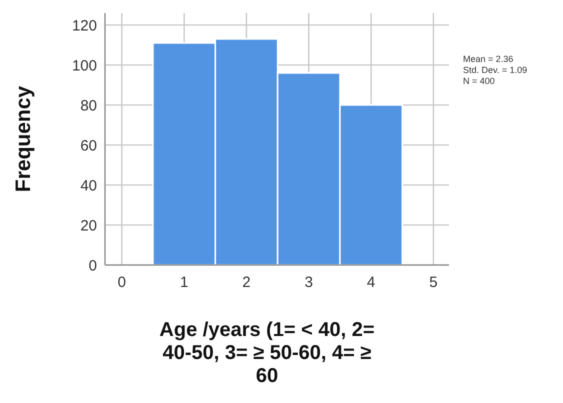  What do you see at coordinates (246, 282) in the screenshot?
I see `x-tick-label: 2` at bounding box center [246, 282].